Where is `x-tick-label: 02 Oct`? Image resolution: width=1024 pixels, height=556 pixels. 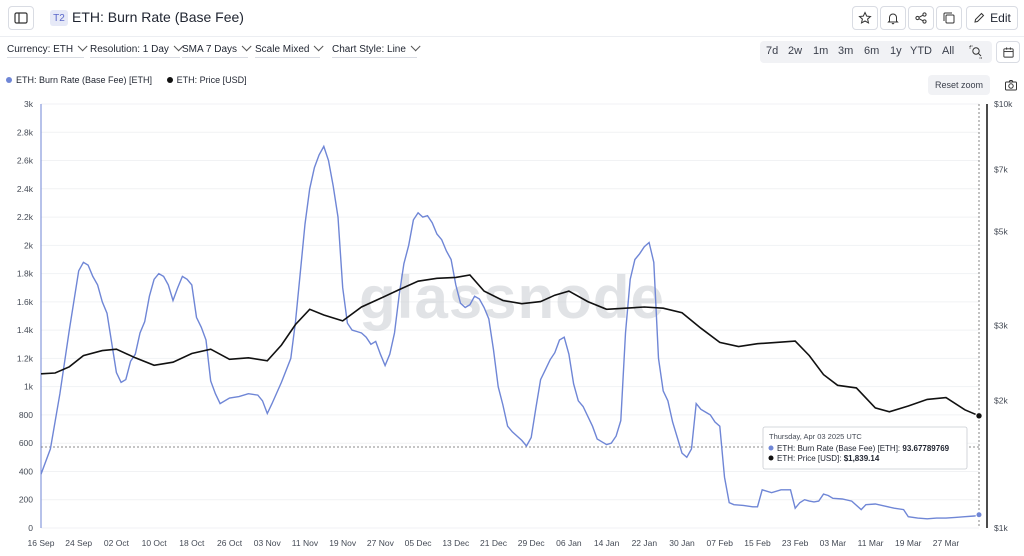
x-tick-label: 02 Oct is located at coordinates (117, 543).